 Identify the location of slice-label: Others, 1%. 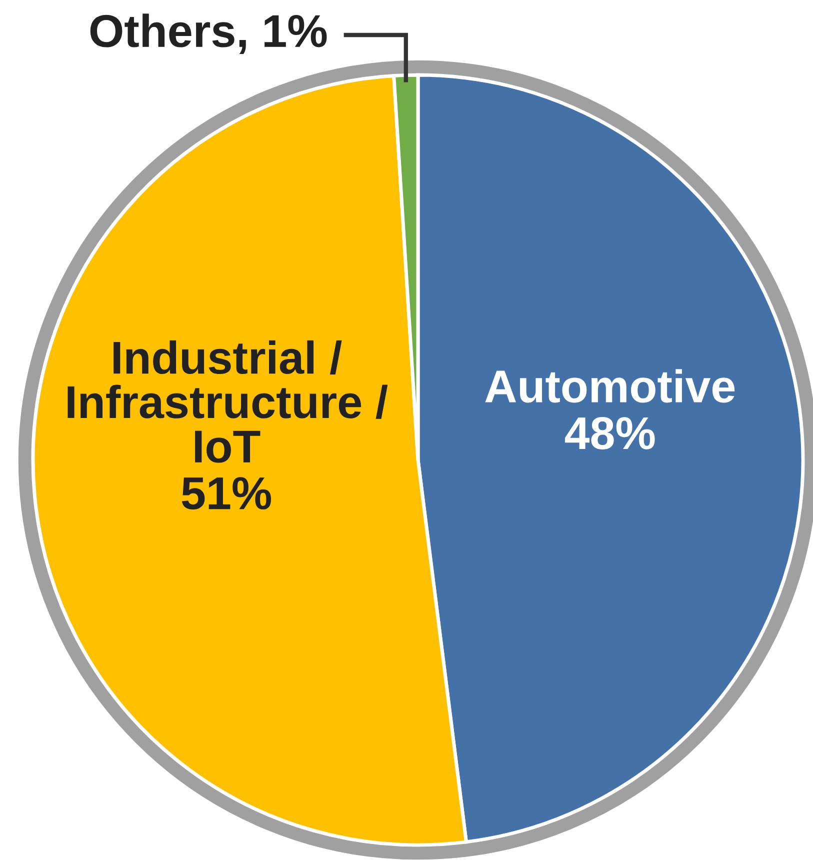
(208, 34).